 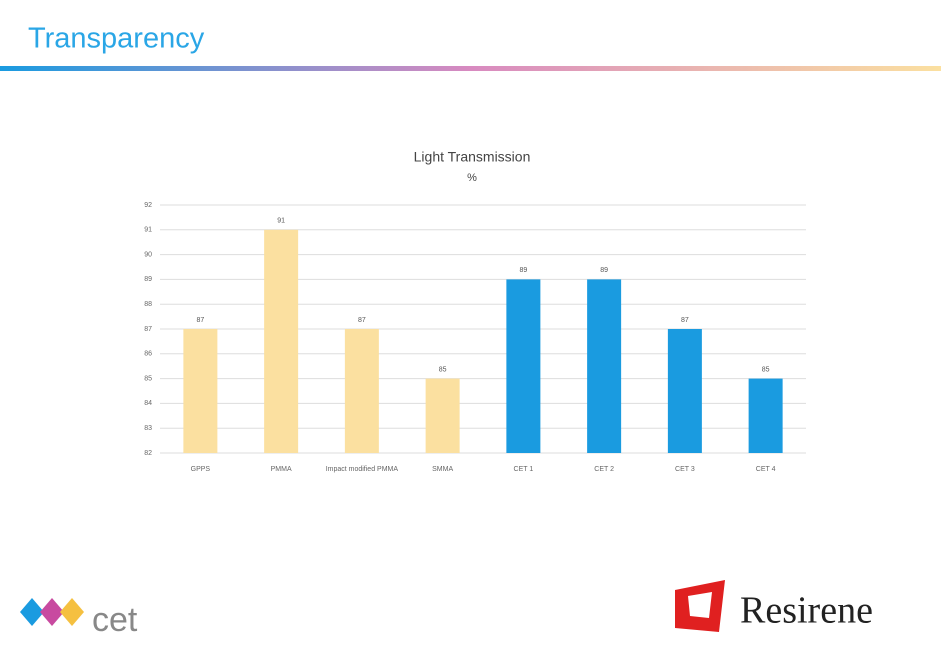 I want to click on x-tick-label: GPPS, so click(x=201, y=469).